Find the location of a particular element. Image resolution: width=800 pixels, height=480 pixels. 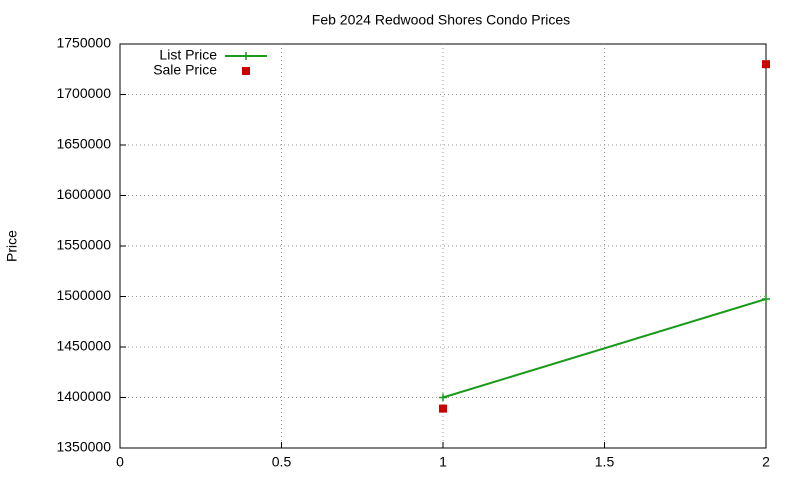

y-tick-label: 1750000 is located at coordinates (83, 43).